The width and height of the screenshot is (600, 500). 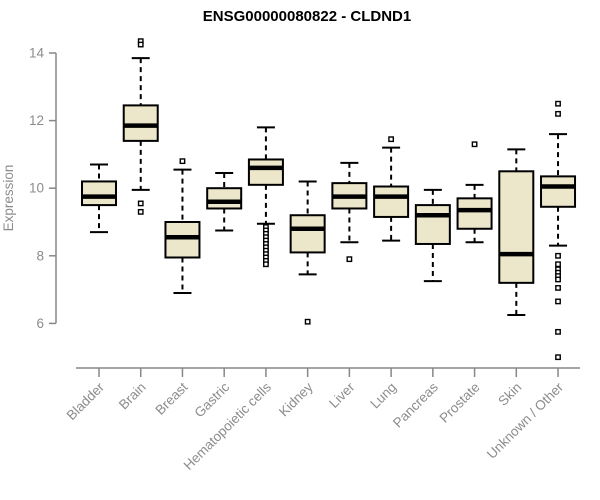 I want to click on boxplot-kidney, so click(x=307, y=252).